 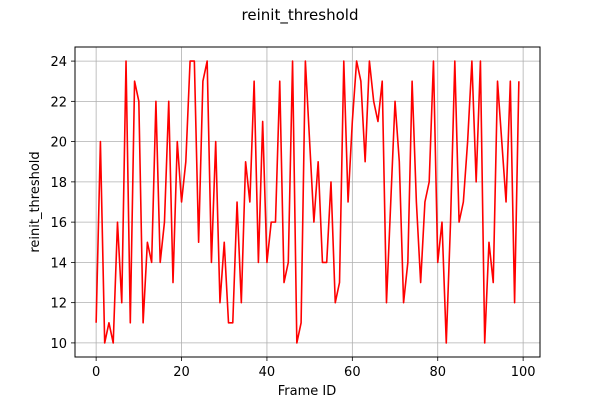 What do you see at coordinates (58, 183) in the screenshot?
I see `y-tick-label: 18` at bounding box center [58, 183].